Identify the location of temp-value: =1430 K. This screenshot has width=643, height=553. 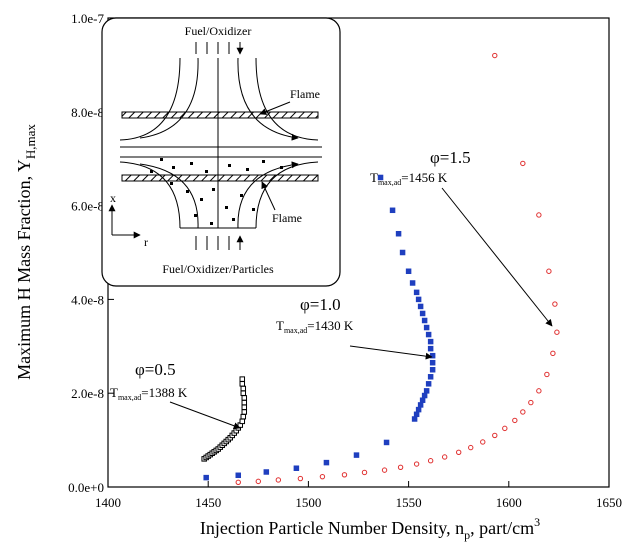
(330, 325).